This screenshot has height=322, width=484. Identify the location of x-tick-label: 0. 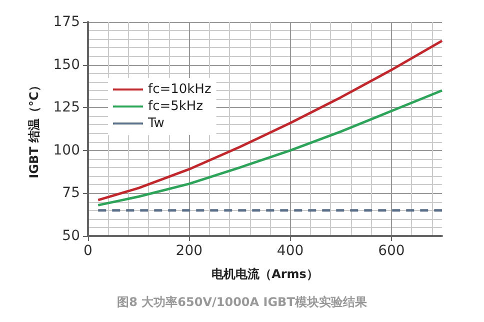
(88, 251).